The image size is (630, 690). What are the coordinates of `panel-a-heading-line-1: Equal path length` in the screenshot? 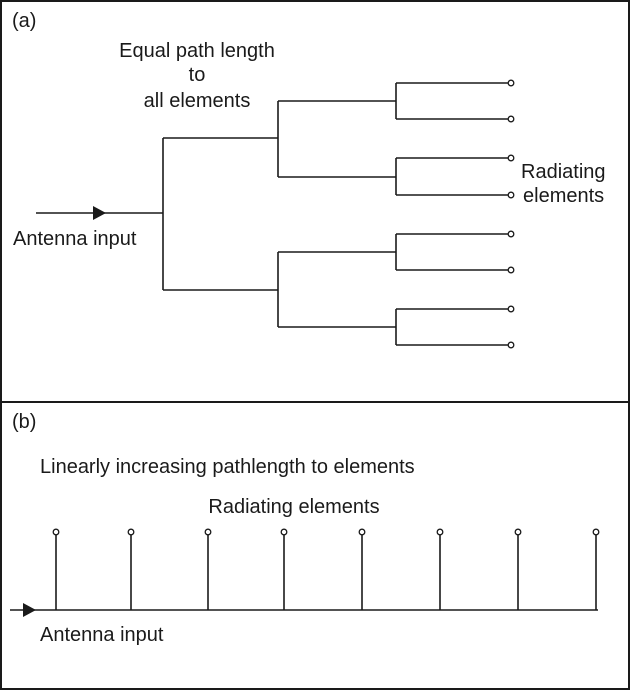 It's located at (197, 51).